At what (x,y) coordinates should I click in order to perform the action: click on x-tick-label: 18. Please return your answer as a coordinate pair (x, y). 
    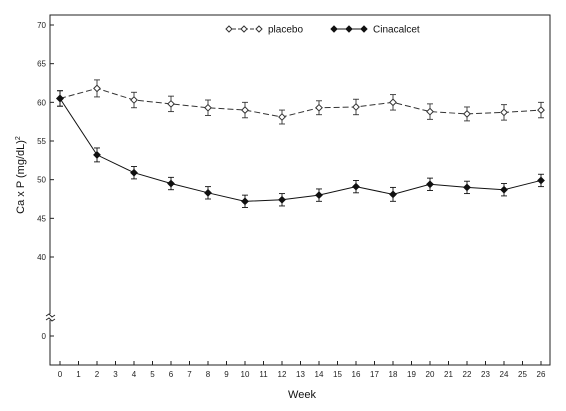
    Looking at the image, I should click on (393, 374).